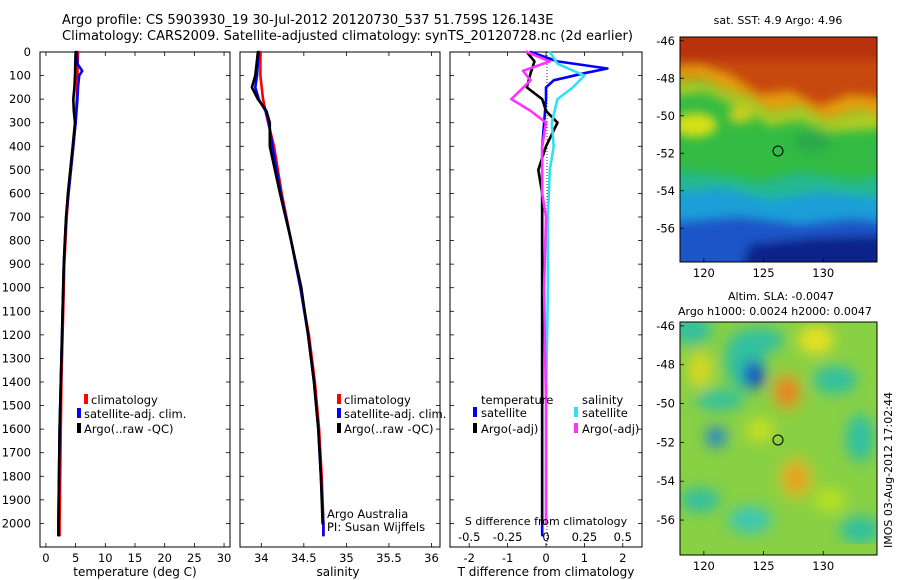 Image resolution: width=900 pixels, height=580 pixels. What do you see at coordinates (665, 520) in the screenshot?
I see `map-y-tick-label: -56` at bounding box center [665, 520].